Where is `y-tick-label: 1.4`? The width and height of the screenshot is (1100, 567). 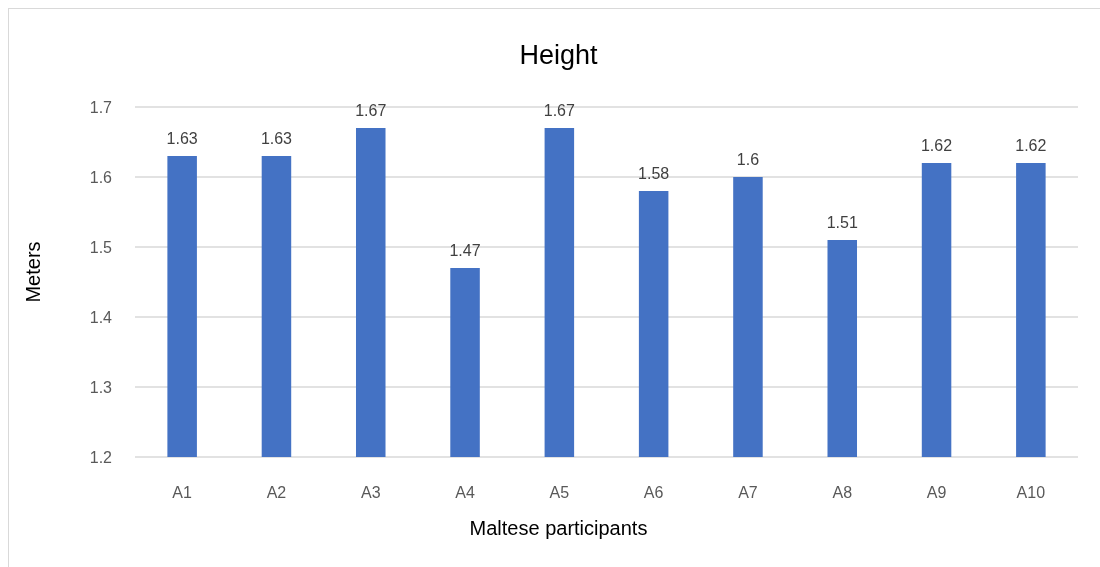
y-tick-label: 1.4 is located at coordinates (101, 317).